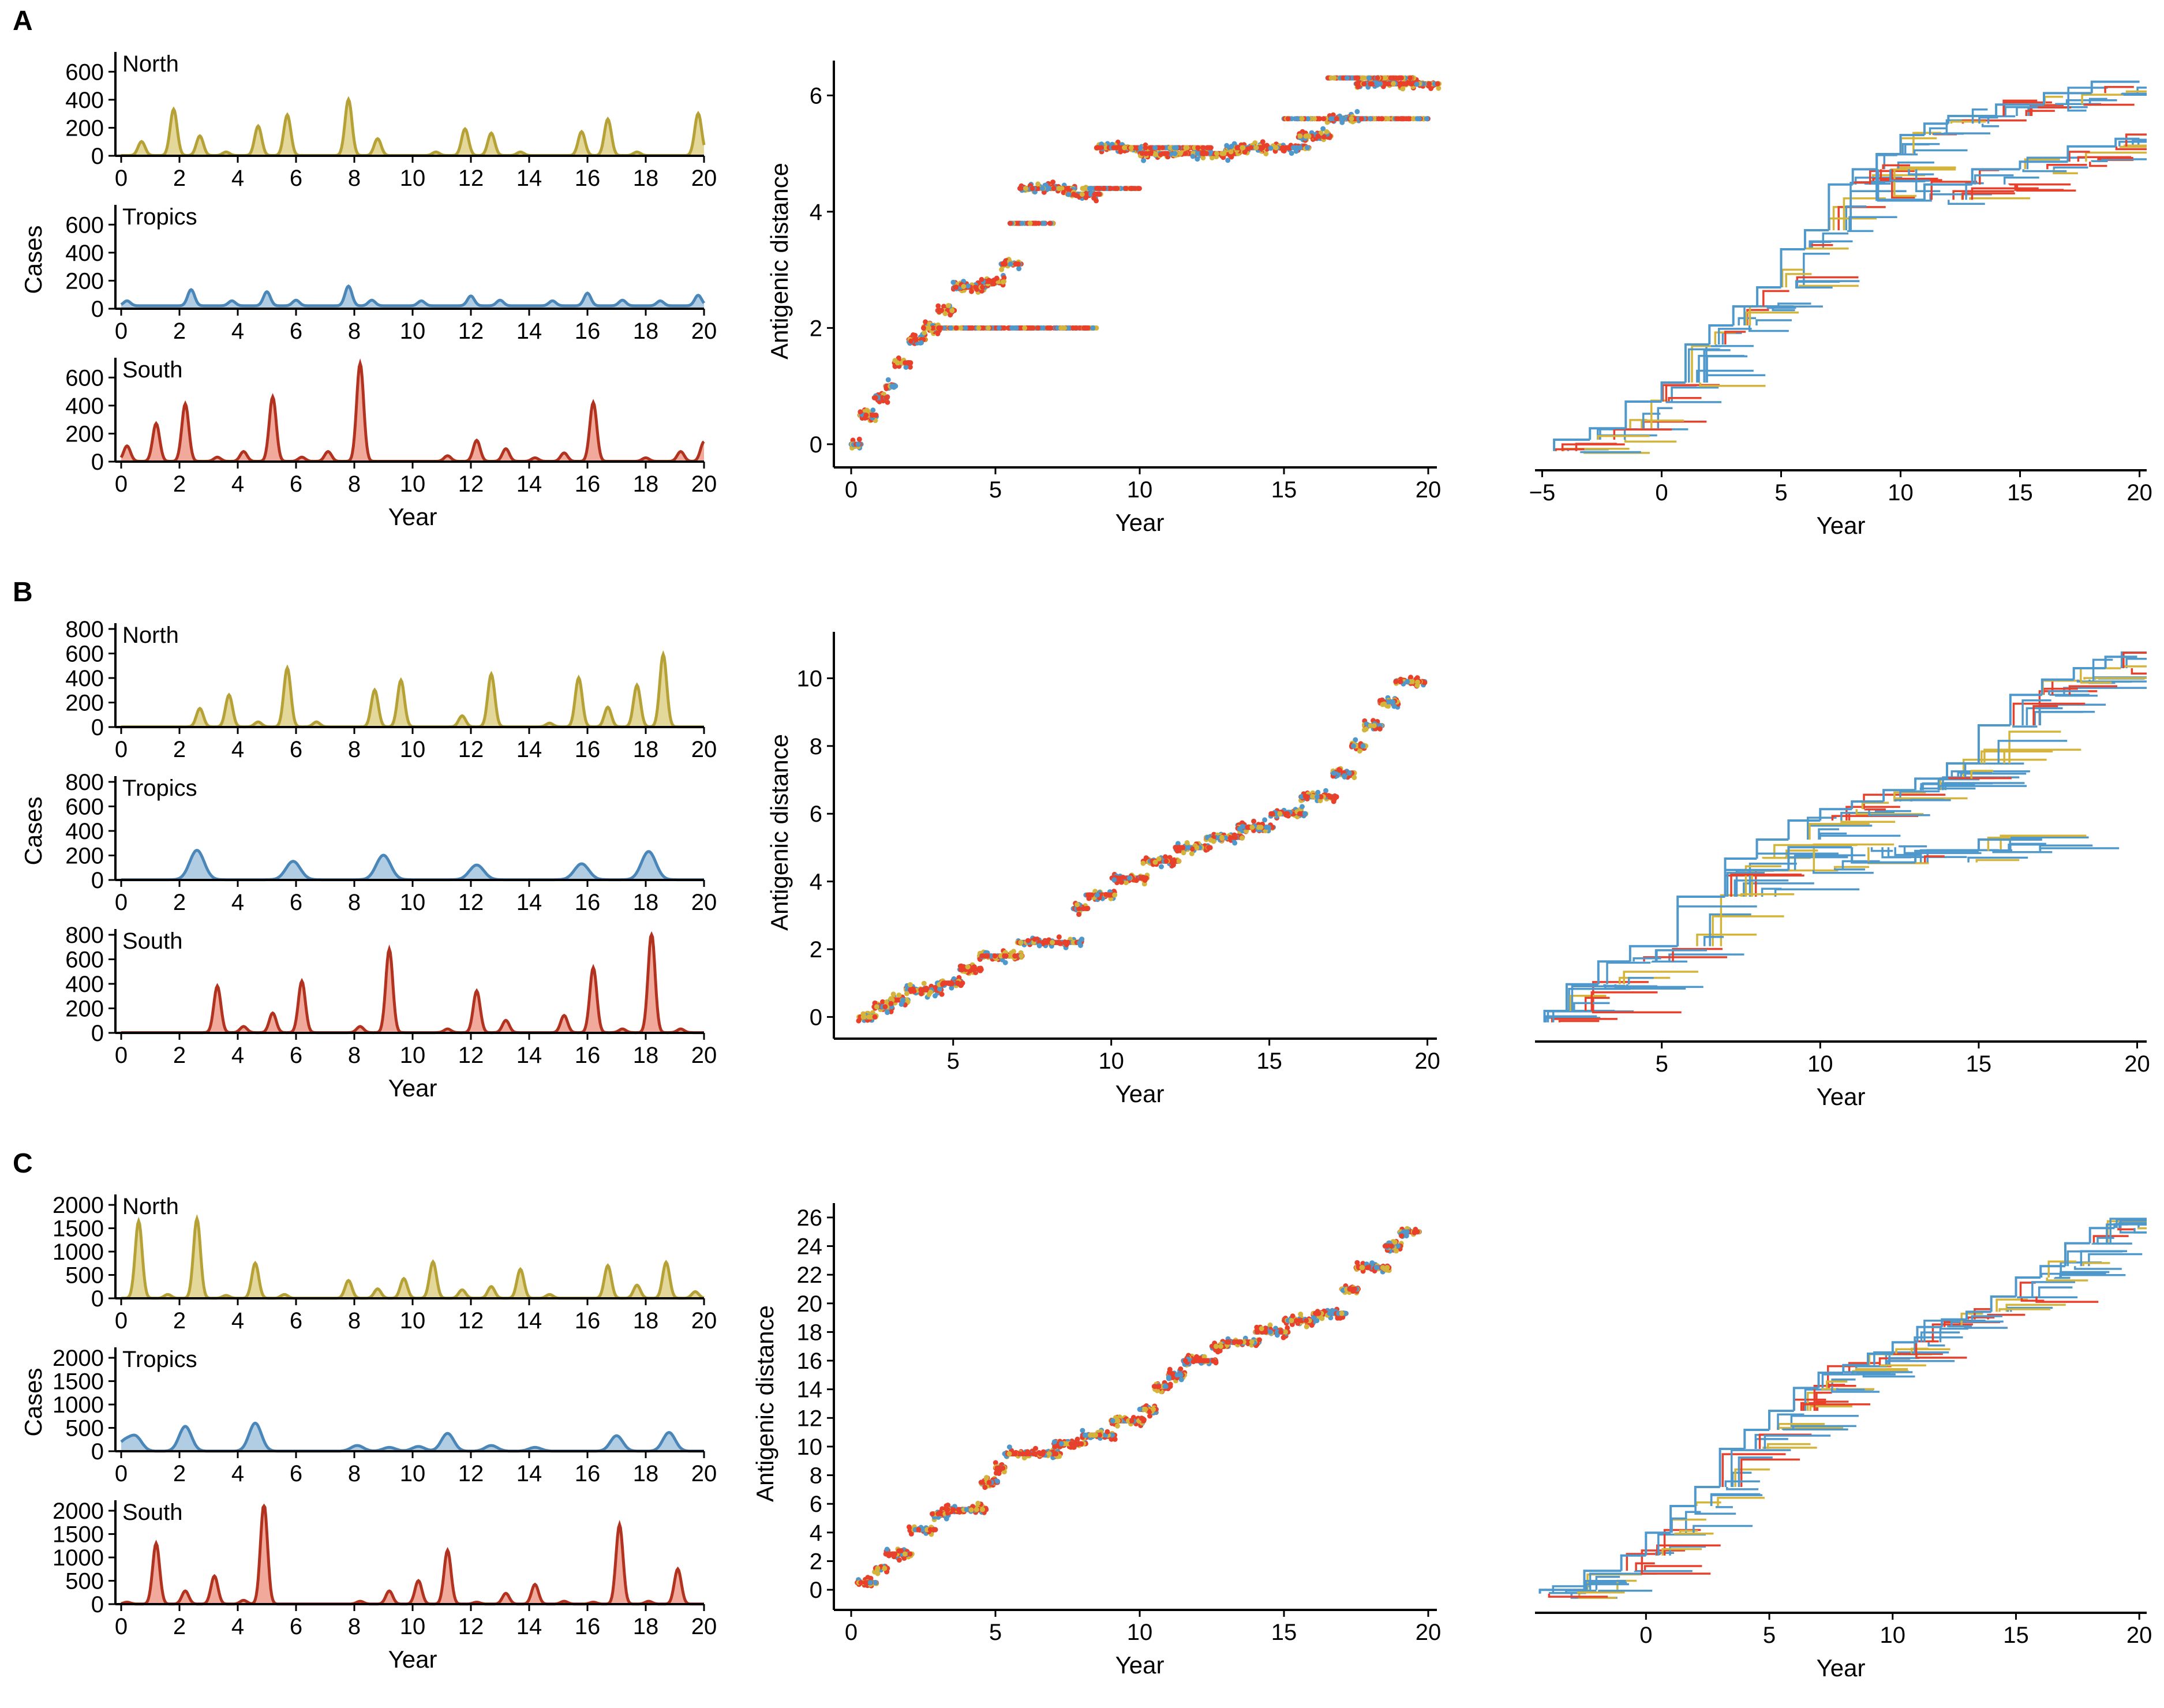 The height and width of the screenshot is (1708, 2164). What do you see at coordinates (354, 749) in the screenshot?
I see `x-tick-label: 8` at bounding box center [354, 749].